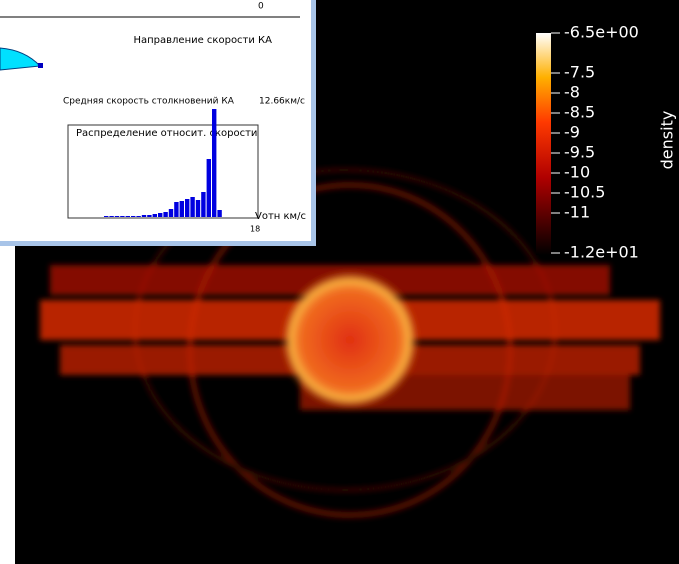  I want to click on colorbar-tick-label: -8.5, so click(579, 112).